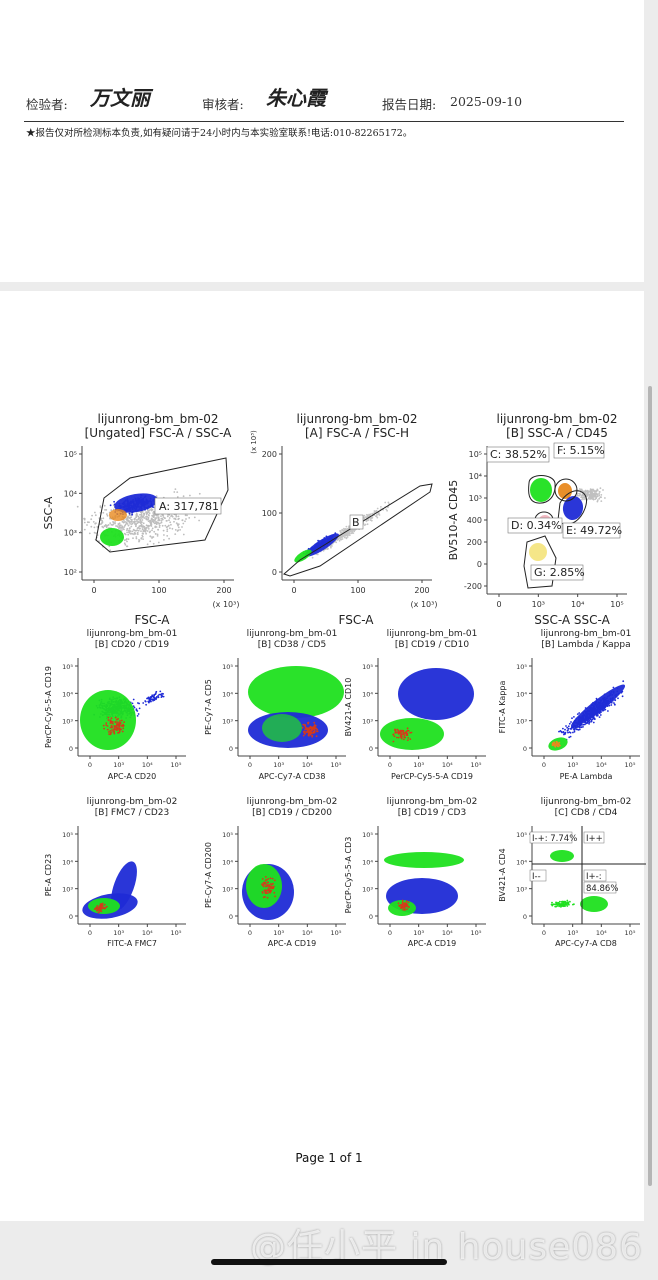  Describe the element at coordinates (432, 813) in the screenshot. I see `plot-gate-title: [B] CD19 / CD3` at that location.